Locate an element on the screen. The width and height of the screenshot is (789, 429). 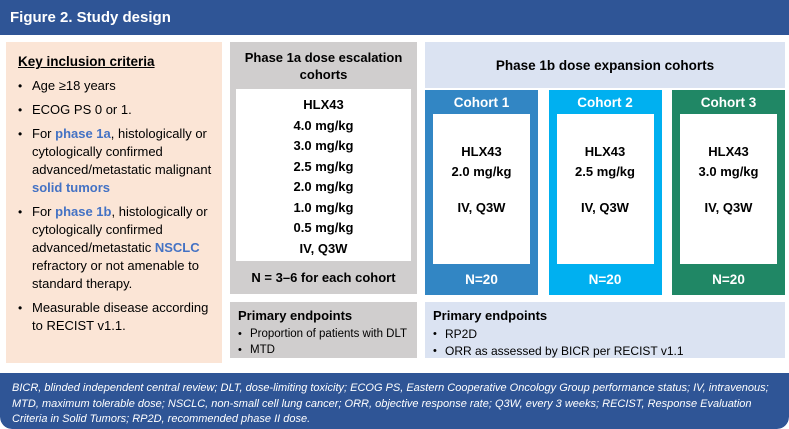
cohort-3-card: Cohort 3 HLX43 3.0 mg/kg IV, Q3W N=20 is located at coordinates (728, 192).